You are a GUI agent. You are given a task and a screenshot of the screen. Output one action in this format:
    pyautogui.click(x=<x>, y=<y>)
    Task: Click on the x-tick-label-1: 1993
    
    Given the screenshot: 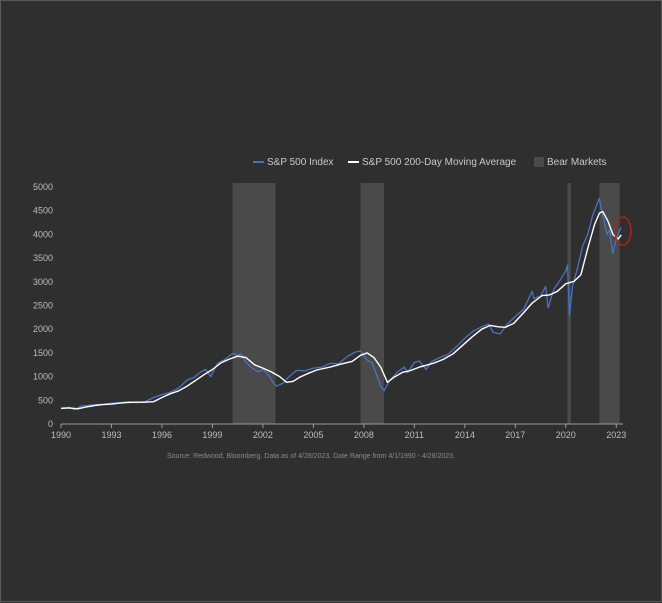 What is the action you would take?
    pyautogui.click(x=111, y=435)
    